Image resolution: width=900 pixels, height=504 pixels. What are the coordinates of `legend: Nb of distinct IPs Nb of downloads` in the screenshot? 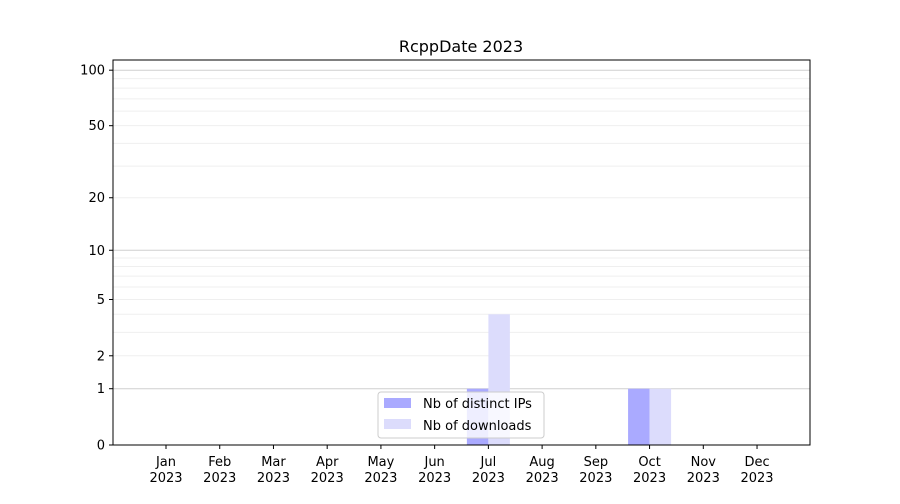 It's located at (461, 415).